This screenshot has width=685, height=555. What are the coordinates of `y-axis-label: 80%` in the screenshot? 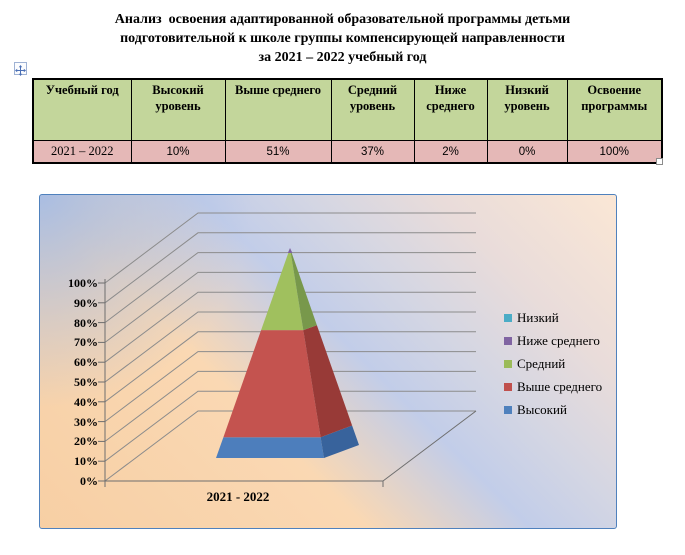 It's located at (86, 323).